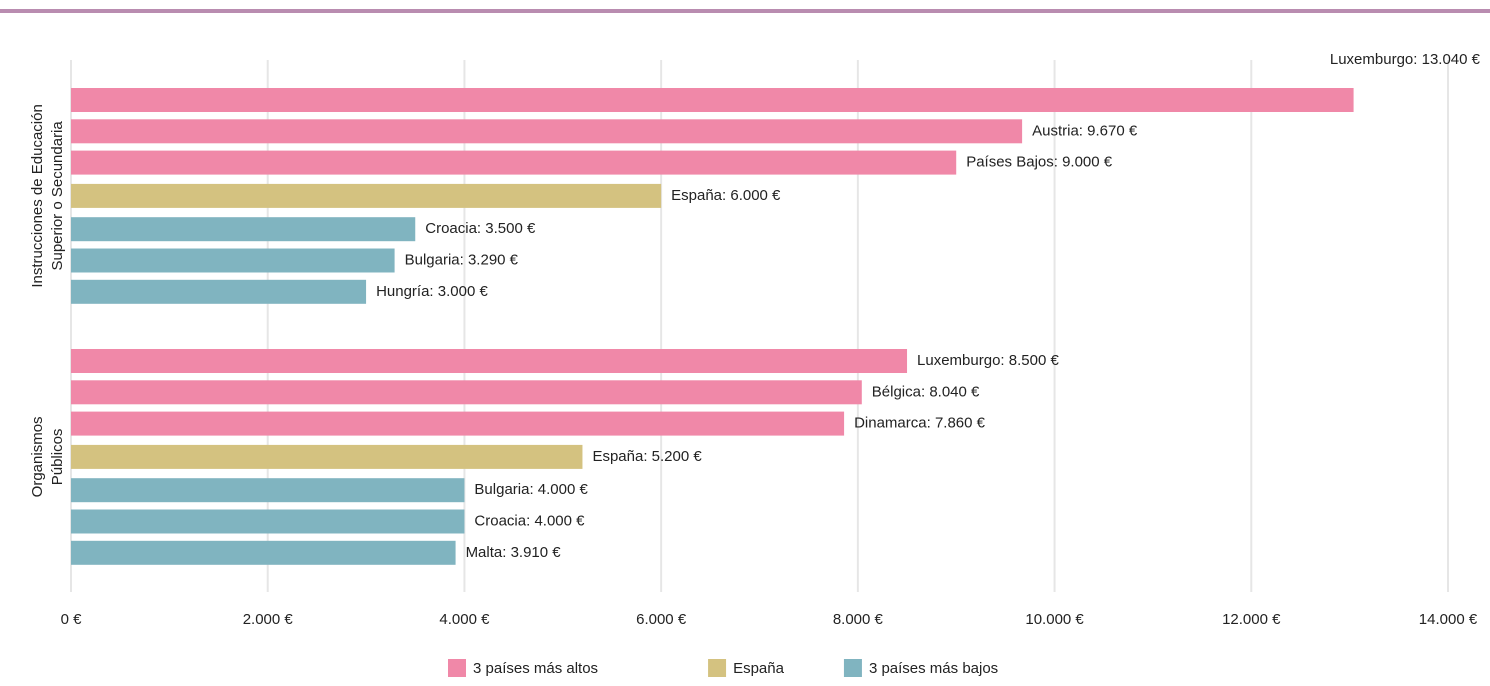  I want to click on x-tick-label: 10.000 €, so click(1054, 619).